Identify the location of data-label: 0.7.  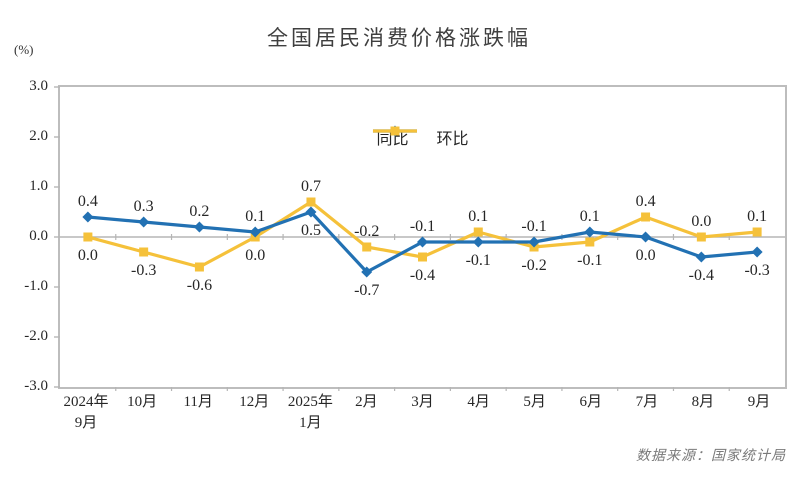
(311, 186).